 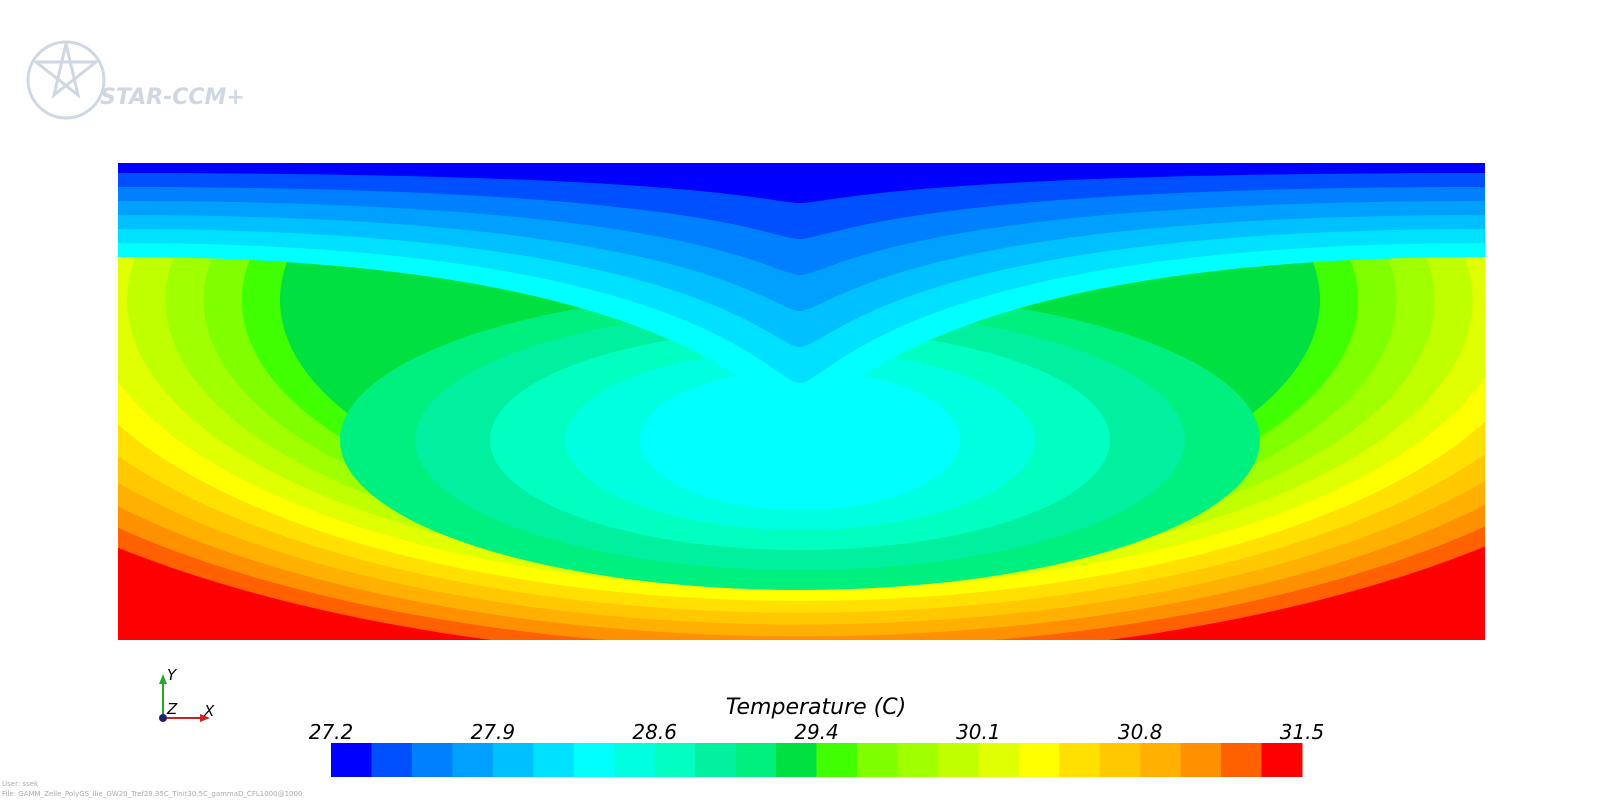 What do you see at coordinates (172, 675) in the screenshot?
I see `y-axis-label: Y` at bounding box center [172, 675].